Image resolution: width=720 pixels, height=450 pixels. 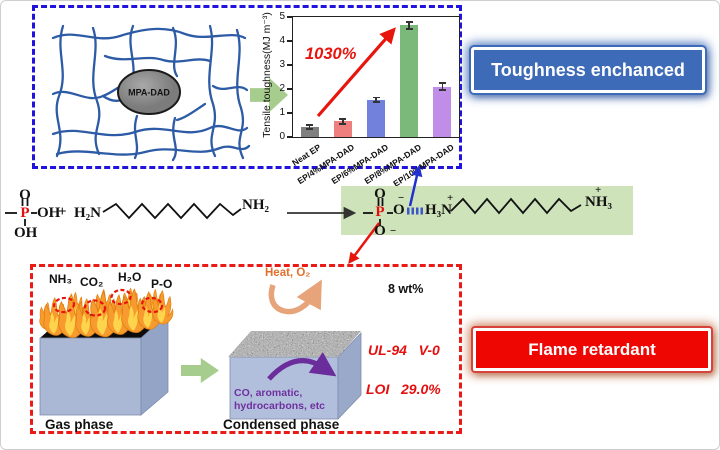 What do you see at coordinates (406, 289) in the screenshot?
I see `loading-label: 8 wt%` at bounding box center [406, 289].